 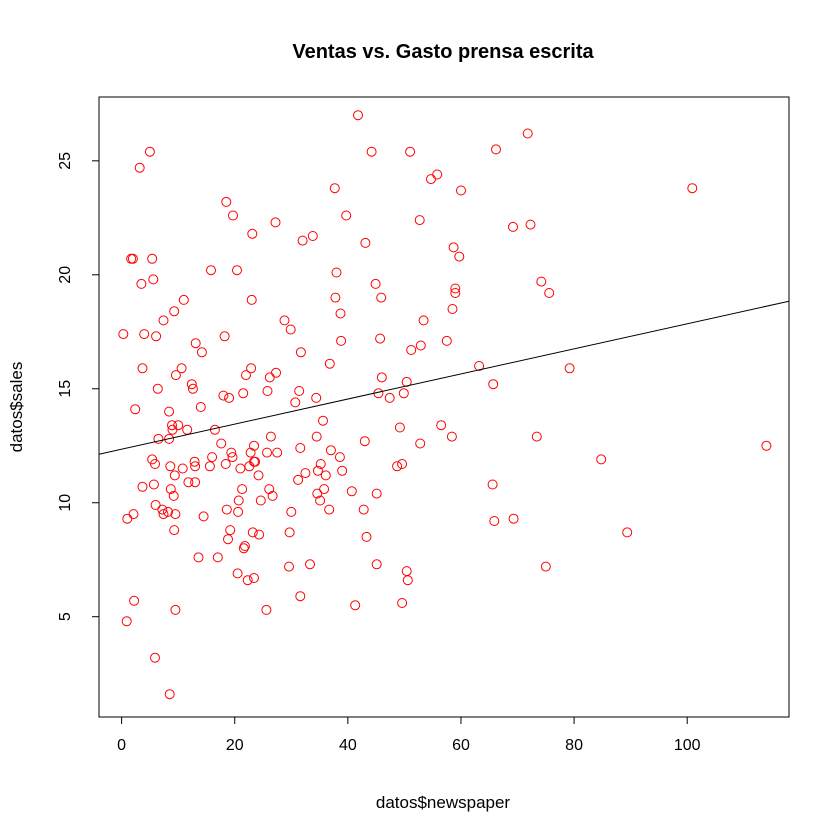 What do you see at coordinates (235, 745) in the screenshot?
I see `x-tick-label: 20` at bounding box center [235, 745].